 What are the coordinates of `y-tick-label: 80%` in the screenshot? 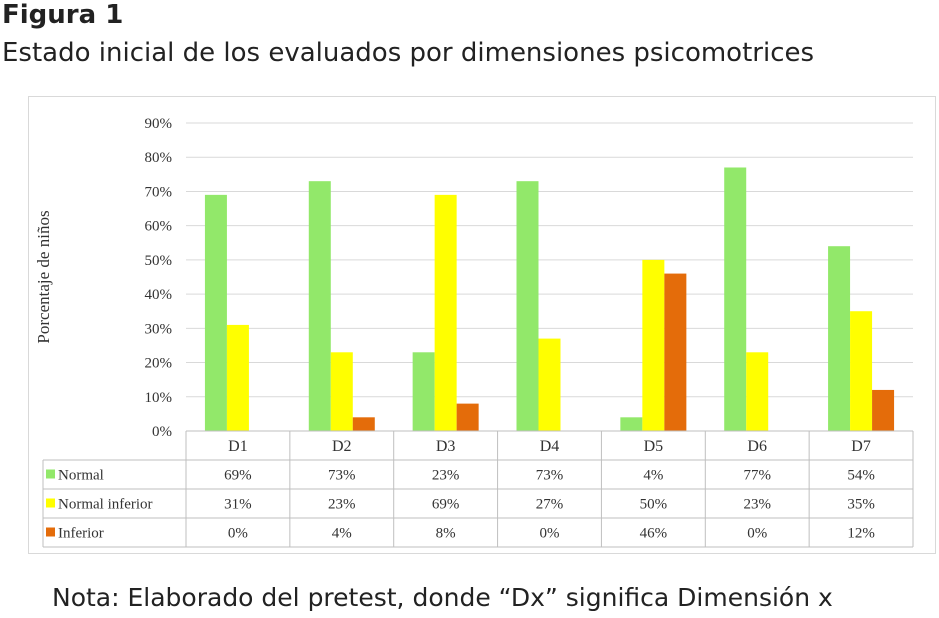 It's located at (159, 158).